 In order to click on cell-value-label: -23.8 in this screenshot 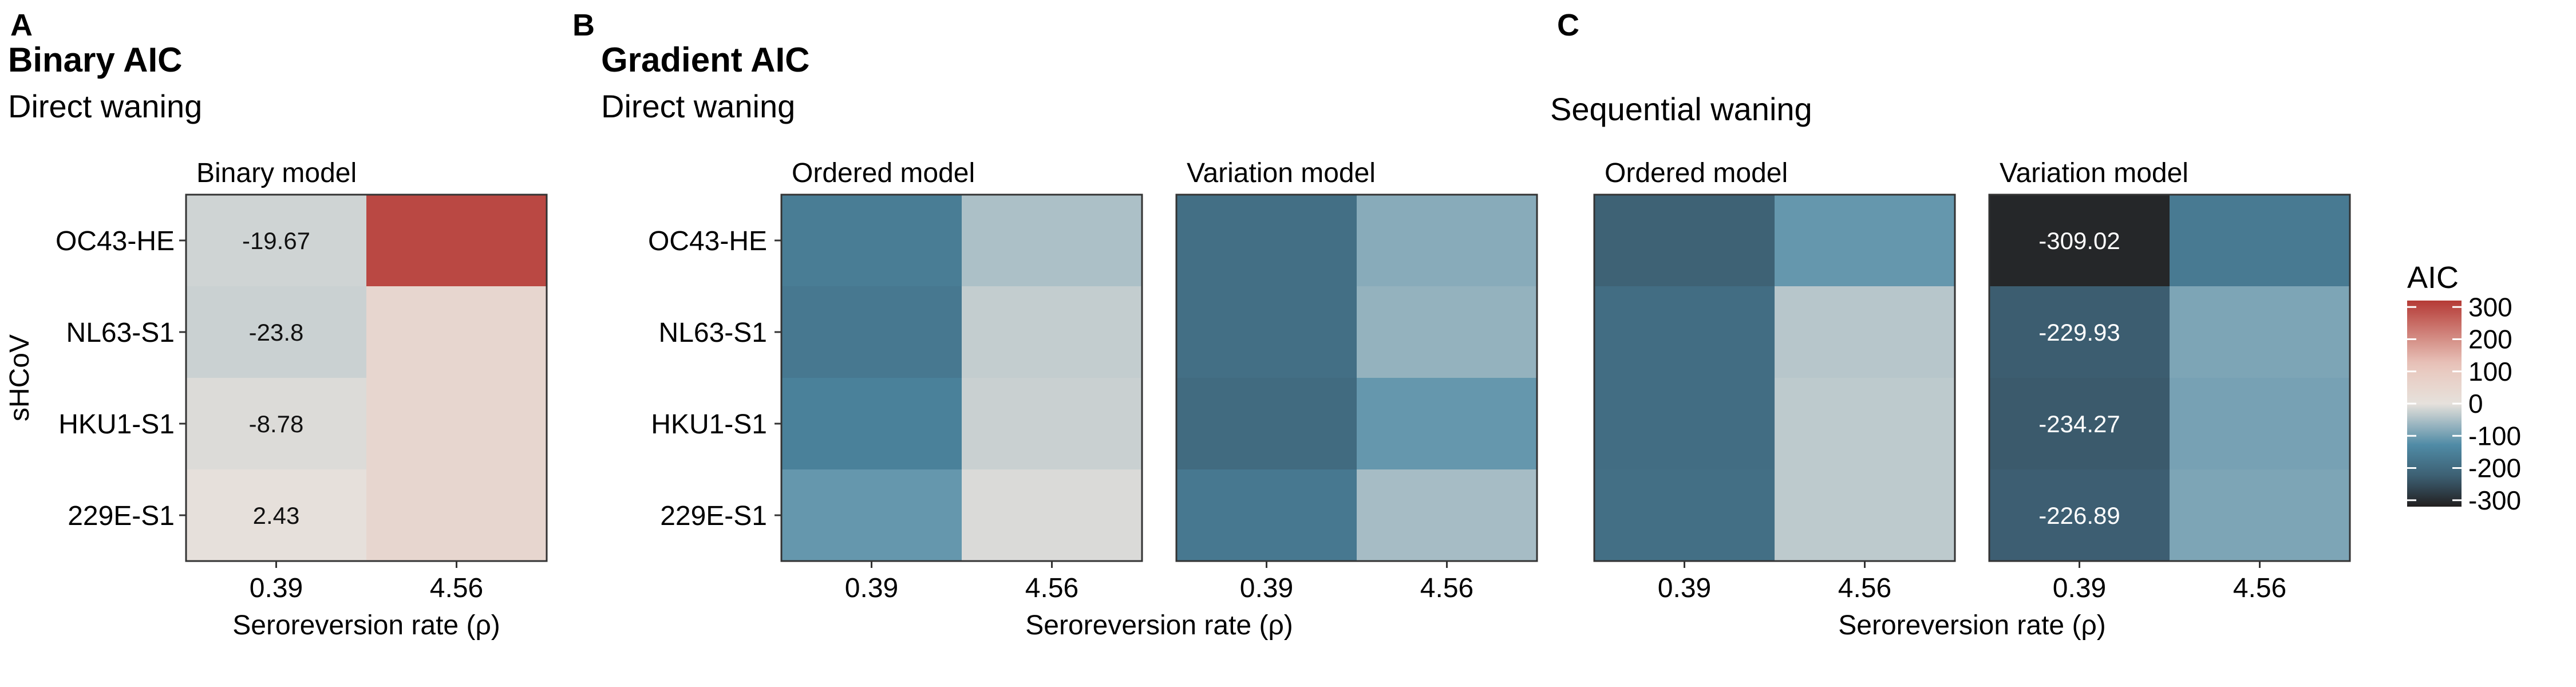, I will do `click(276, 332)`.